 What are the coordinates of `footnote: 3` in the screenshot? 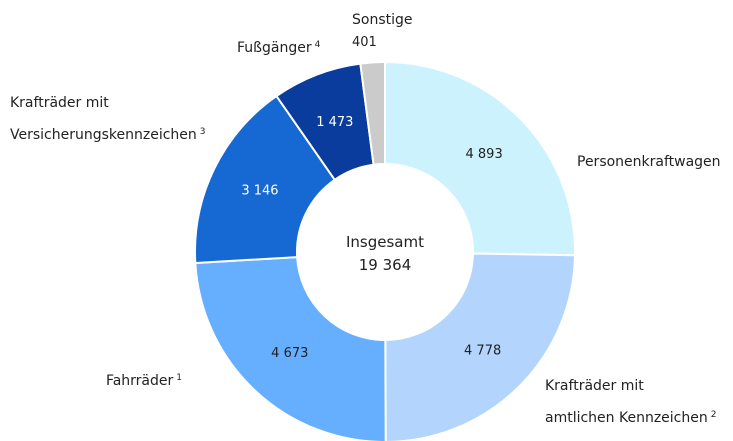 It's located at (202, 132).